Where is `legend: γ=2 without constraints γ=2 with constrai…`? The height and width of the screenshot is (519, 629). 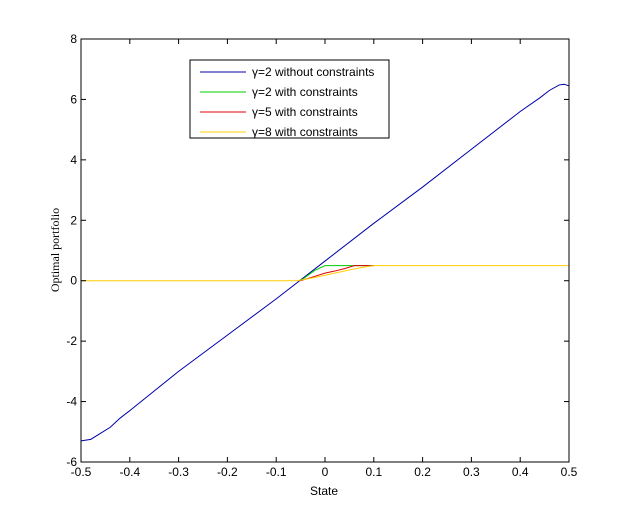 legend: γ=2 without constraints γ=2 with constrai… is located at coordinates (289, 99).